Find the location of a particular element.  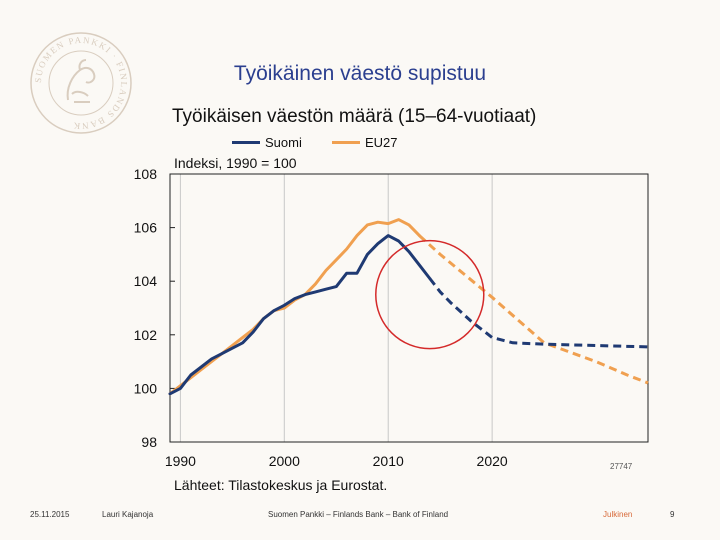

y-tick-label-104: 104 is located at coordinates (146, 281).